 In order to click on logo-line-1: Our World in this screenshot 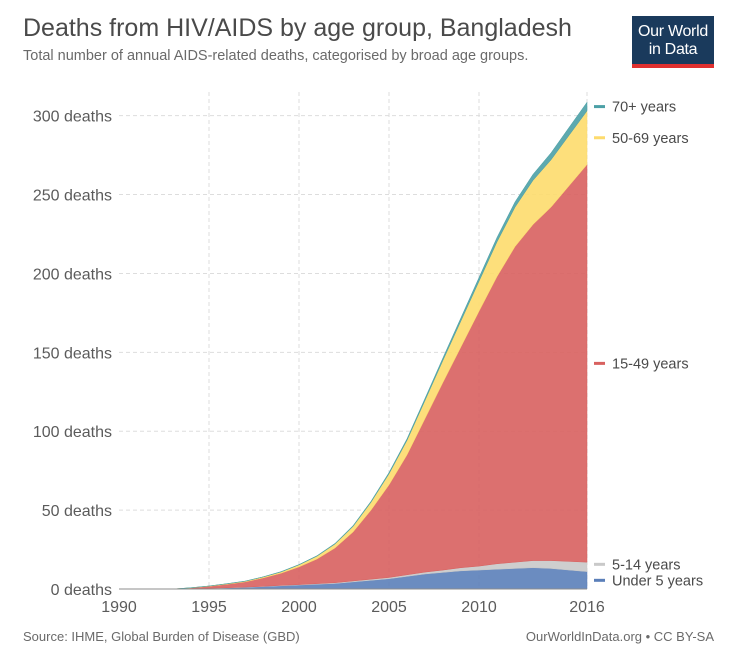, I will do `click(673, 31)`.